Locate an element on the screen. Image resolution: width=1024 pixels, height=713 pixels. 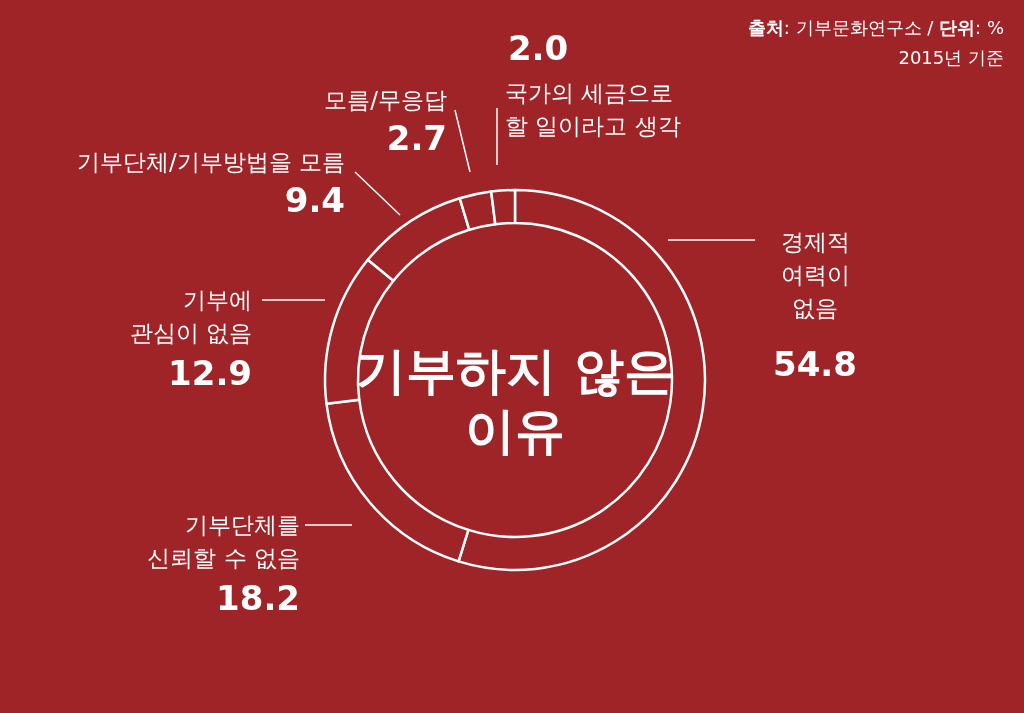
text: 출처: 기부문화연구소 / 단위: % is located at coordinates (875, 27).